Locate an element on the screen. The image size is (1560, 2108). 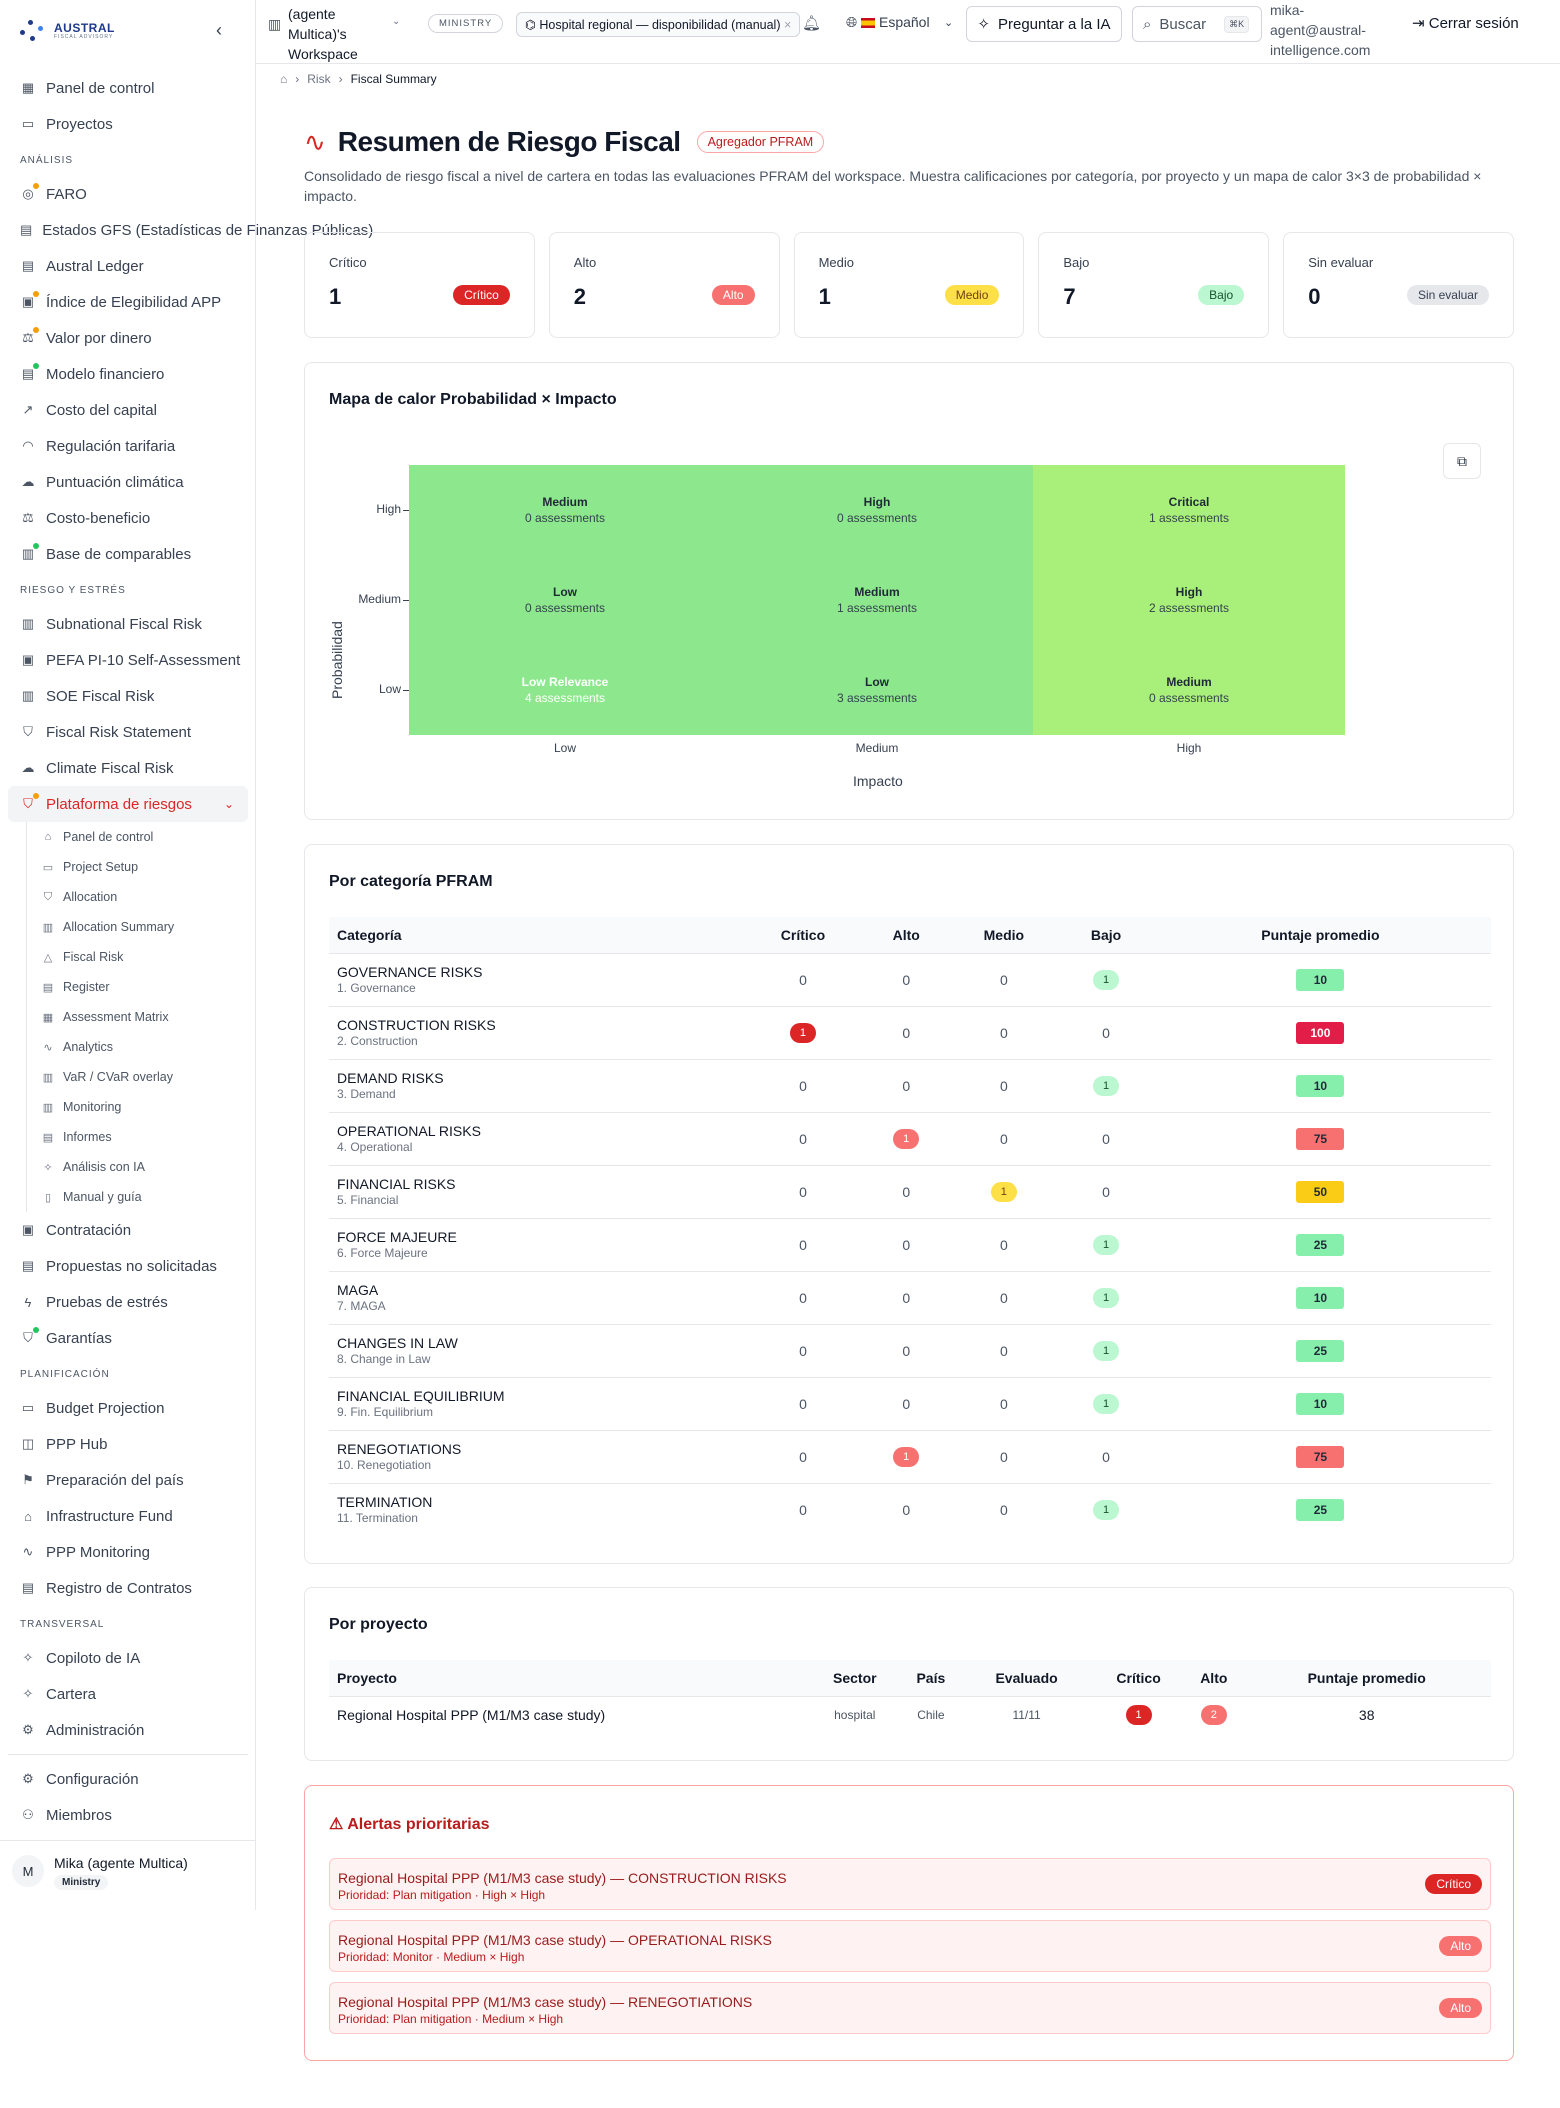
heatmap-cell: Critical 1 assessments is located at coordinates (1189, 510).